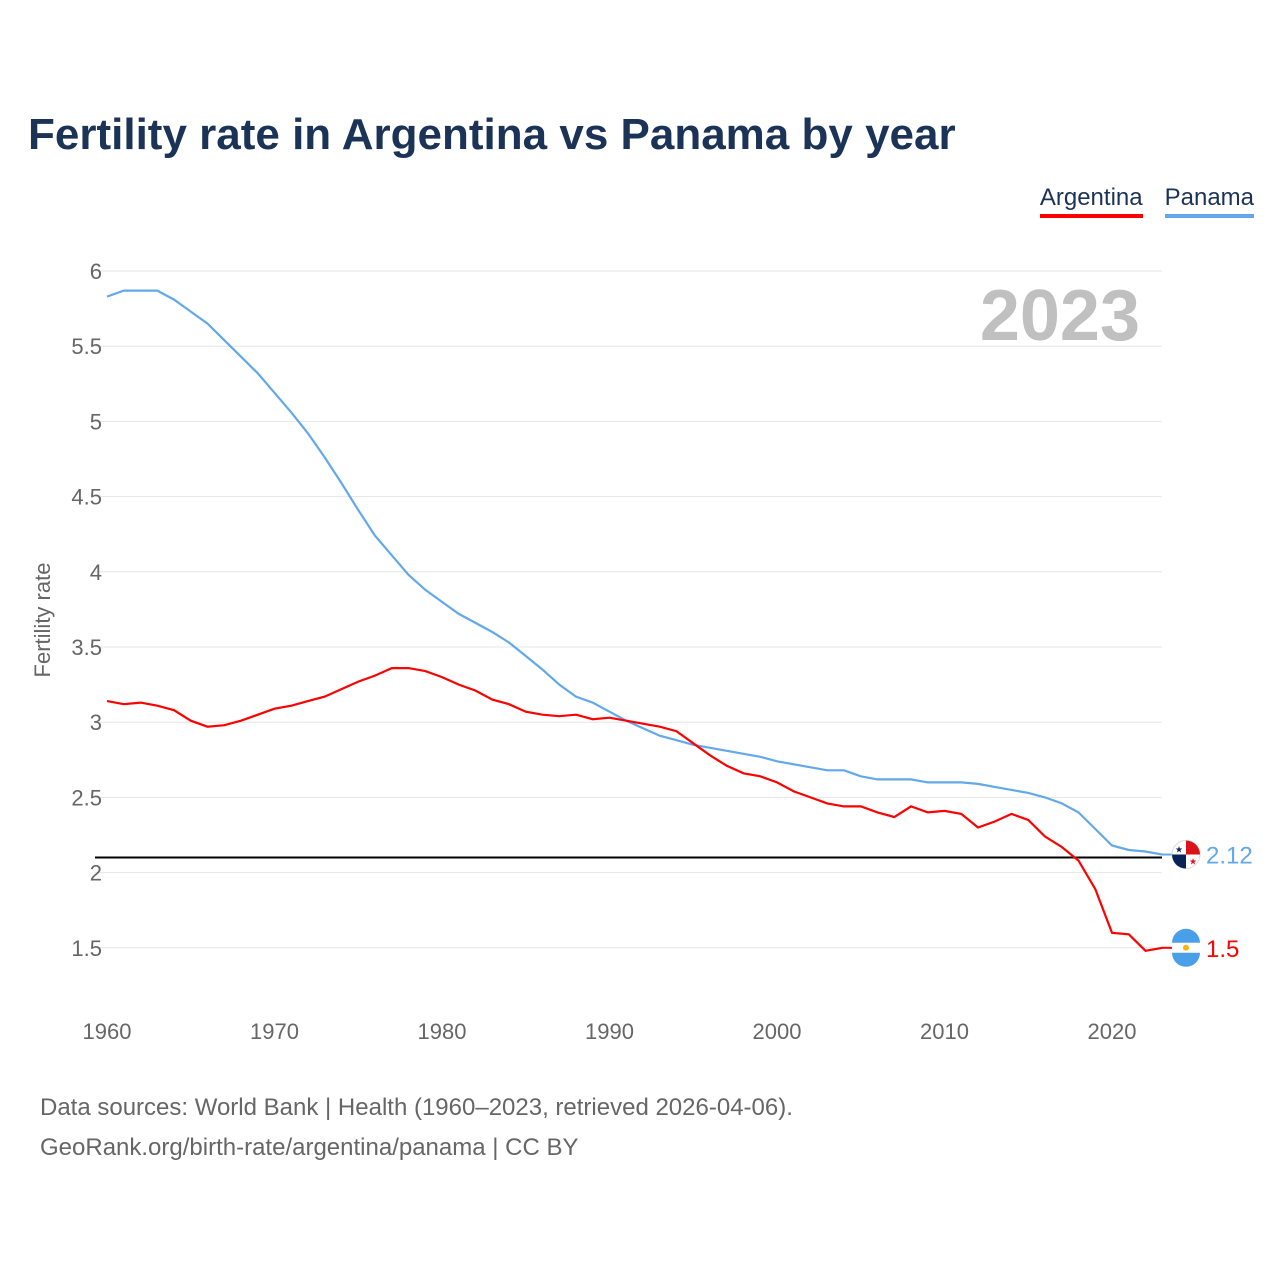 The height and width of the screenshot is (1280, 1280). Describe the element at coordinates (86, 497) in the screenshot. I see `y-tick-label: 4.5` at that location.